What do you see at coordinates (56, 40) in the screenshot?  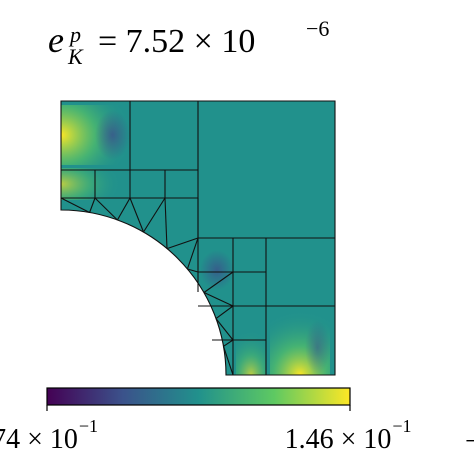 I see `title-symbol: e` at bounding box center [56, 40].